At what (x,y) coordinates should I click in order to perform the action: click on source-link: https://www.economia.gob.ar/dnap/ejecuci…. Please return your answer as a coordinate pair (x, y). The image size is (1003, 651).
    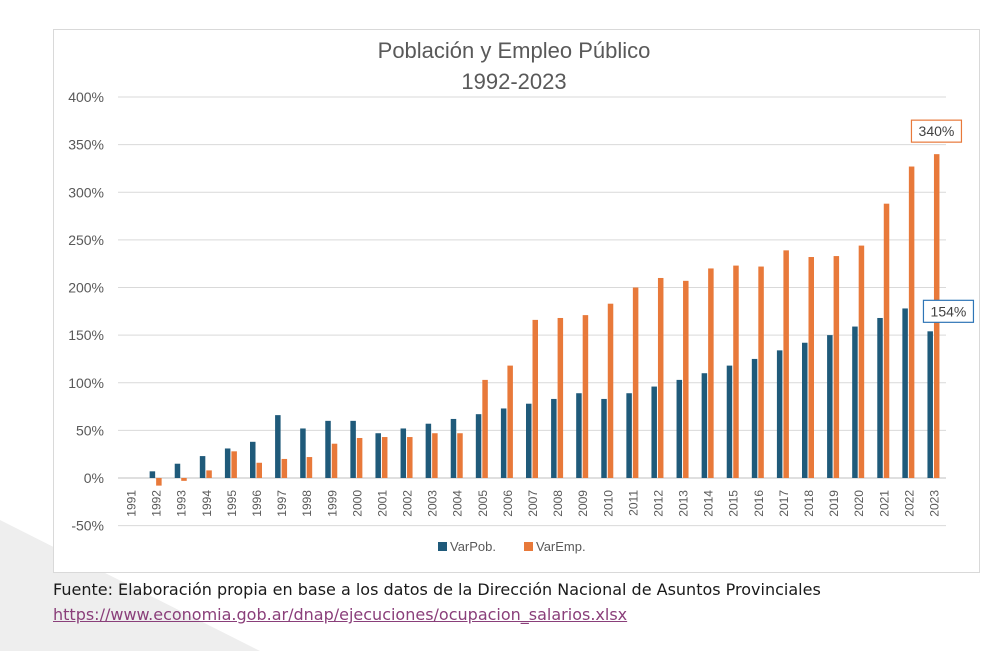
    Looking at the image, I should click on (340, 614).